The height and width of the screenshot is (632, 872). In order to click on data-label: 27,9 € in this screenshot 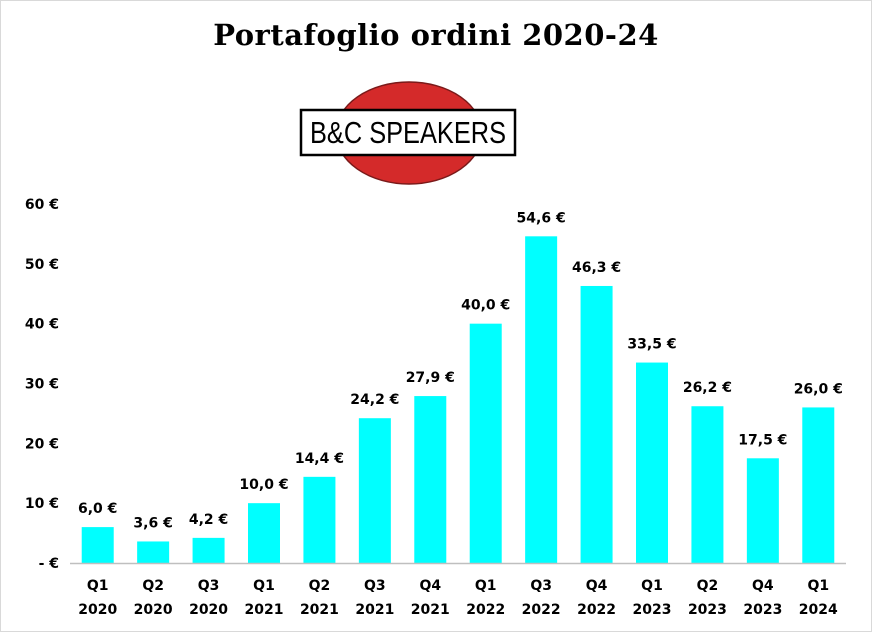, I will do `click(430, 378)`.